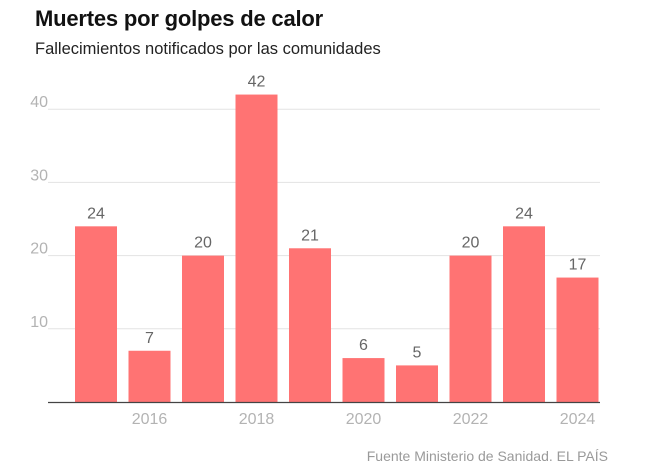 This screenshot has width=650, height=473. Describe the element at coordinates (39, 322) in the screenshot. I see `y-tick-label: 10` at that location.